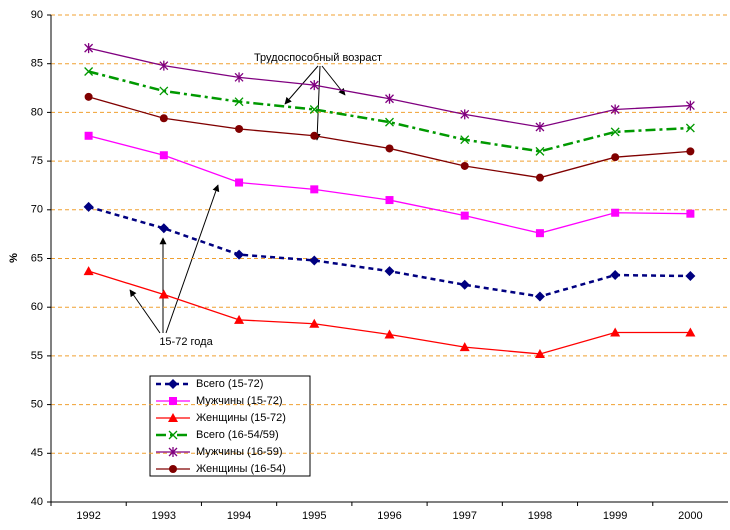 This screenshot has width=730, height=530. I want to click on x-tick-label: 1992, so click(88, 516).